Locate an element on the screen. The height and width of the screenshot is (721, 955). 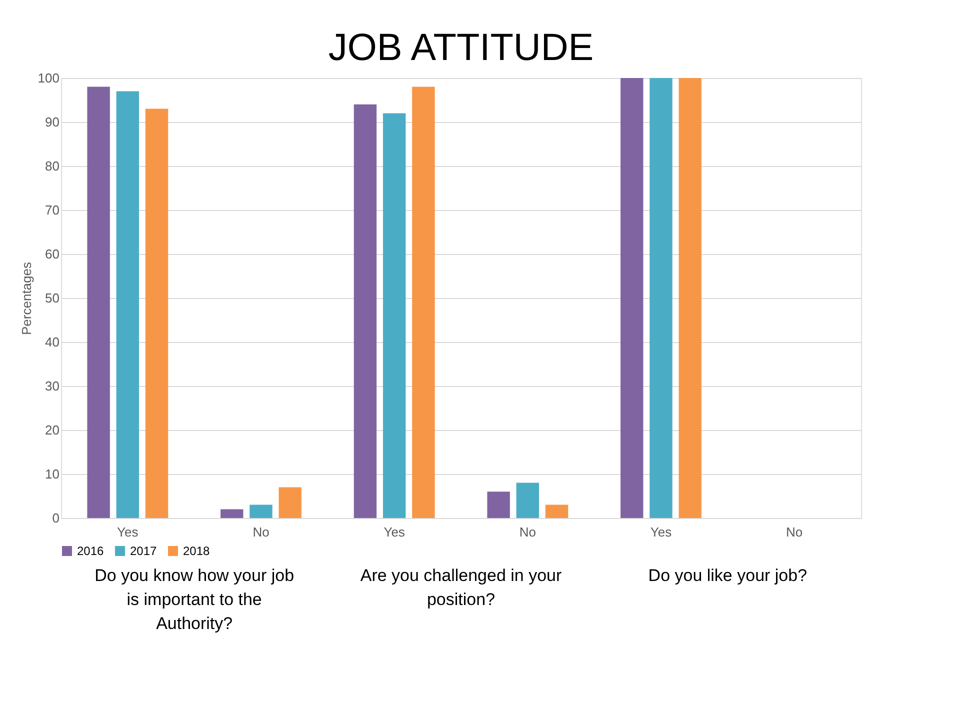
y-tick-label: 80 is located at coordinates (52, 166).